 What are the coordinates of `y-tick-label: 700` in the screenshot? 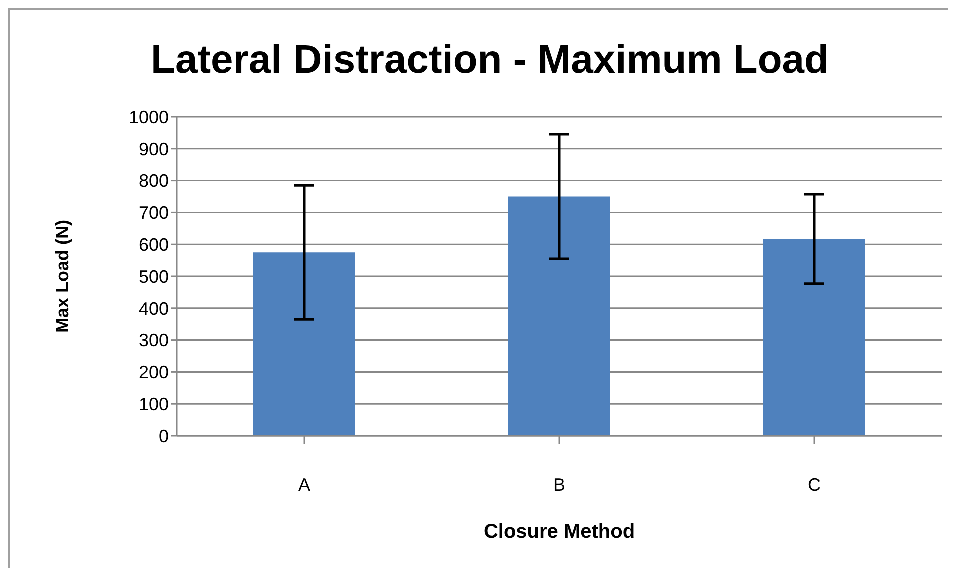 It's located at (153, 213).